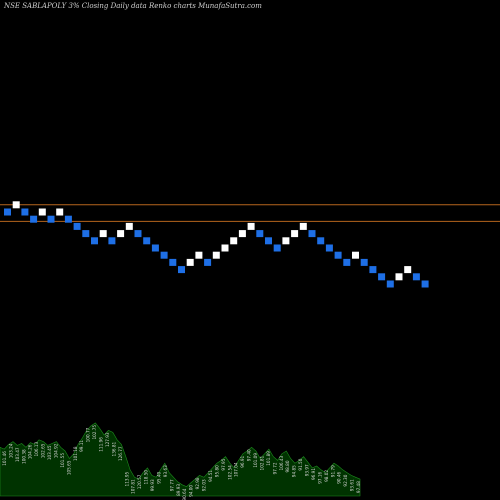 Image resolution: width=500 pixels, height=500 pixels. What do you see at coordinates (10, 450) in the screenshot?
I see `volume-label: 103.24` at bounding box center [10, 450].